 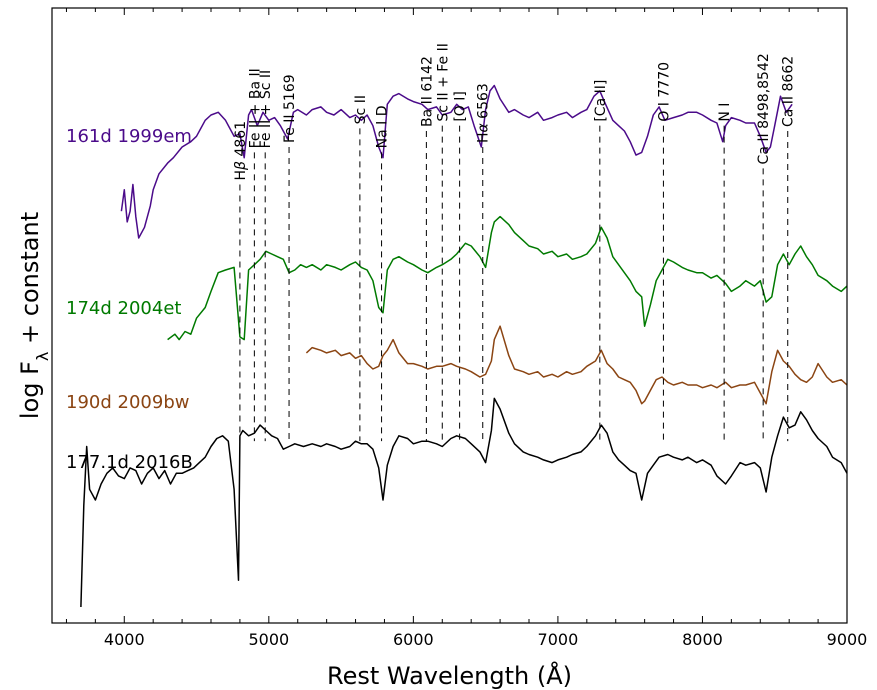 I want to click on line-id-label-6: Ba II 6142, so click(x=427, y=91).